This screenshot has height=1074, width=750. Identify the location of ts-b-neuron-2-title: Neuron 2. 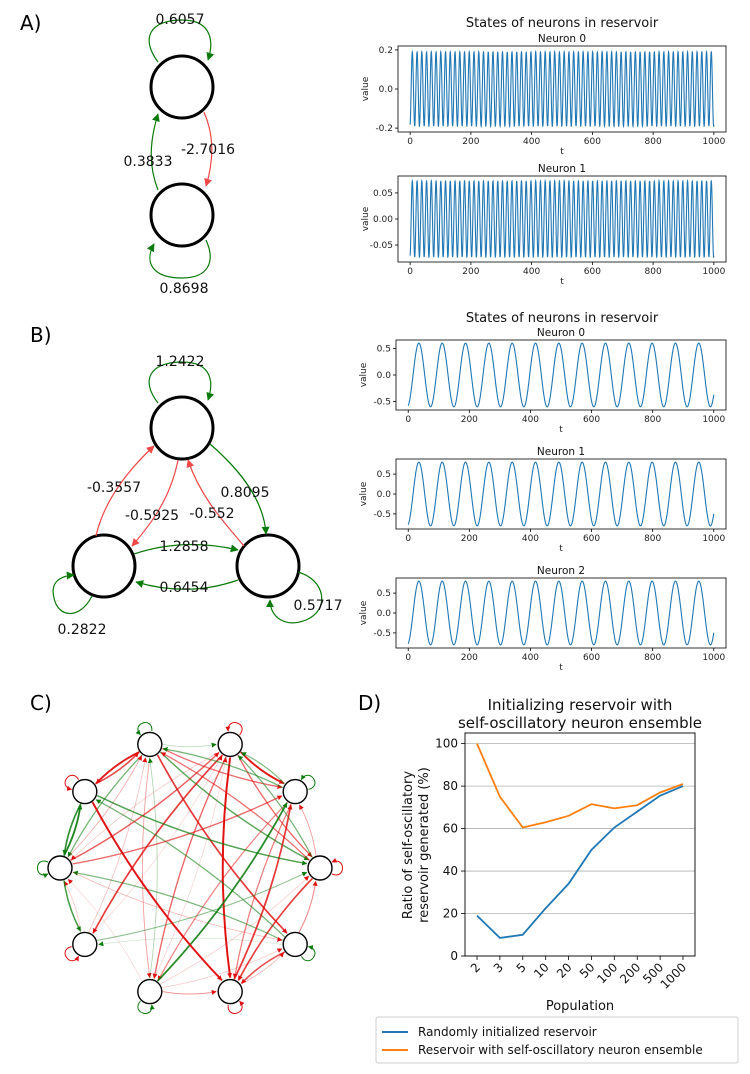
(561, 571).